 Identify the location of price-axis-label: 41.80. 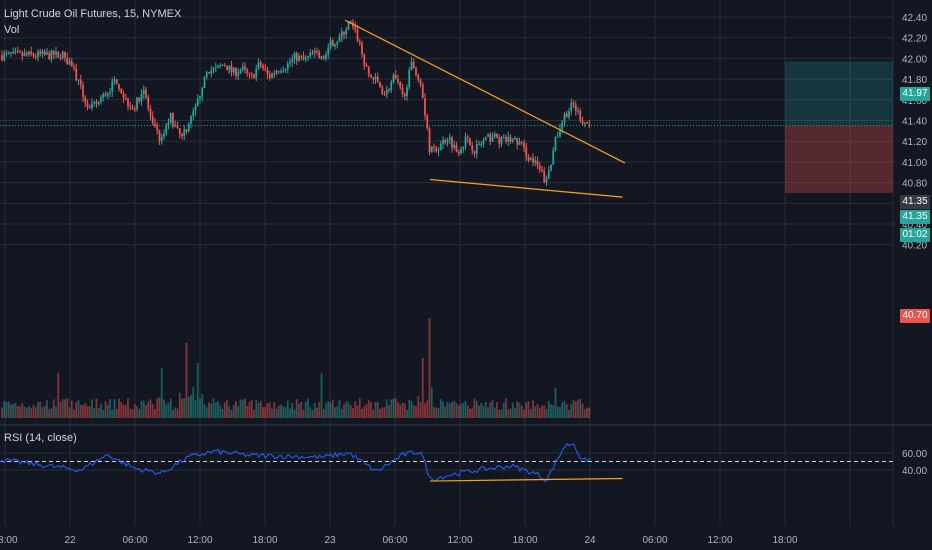
(914, 80).